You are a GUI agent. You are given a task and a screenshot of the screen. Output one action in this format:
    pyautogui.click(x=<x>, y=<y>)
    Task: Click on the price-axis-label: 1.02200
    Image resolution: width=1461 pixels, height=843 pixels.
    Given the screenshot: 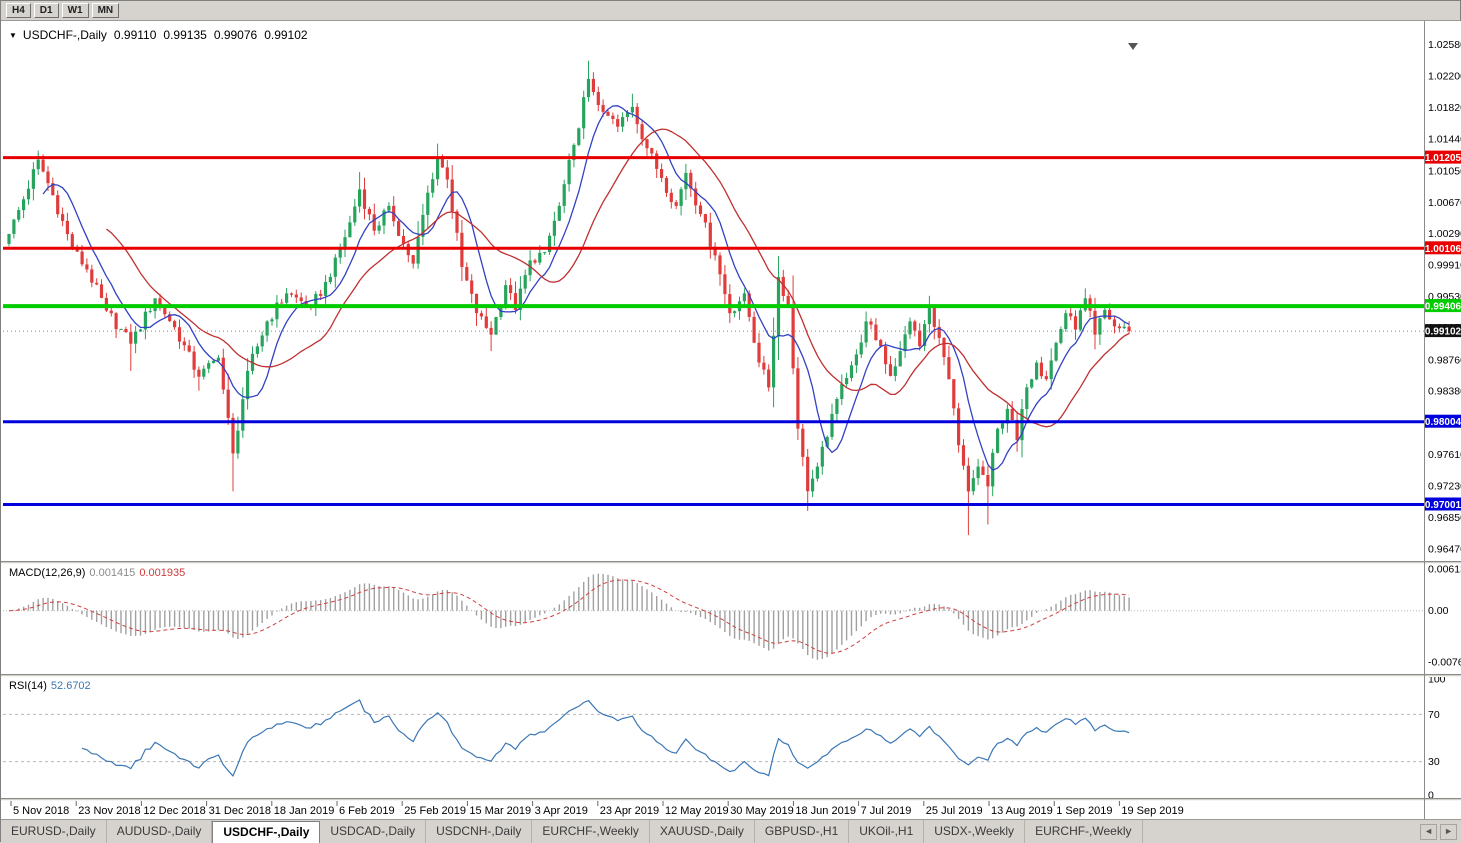 What is the action you would take?
    pyautogui.click(x=1444, y=77)
    